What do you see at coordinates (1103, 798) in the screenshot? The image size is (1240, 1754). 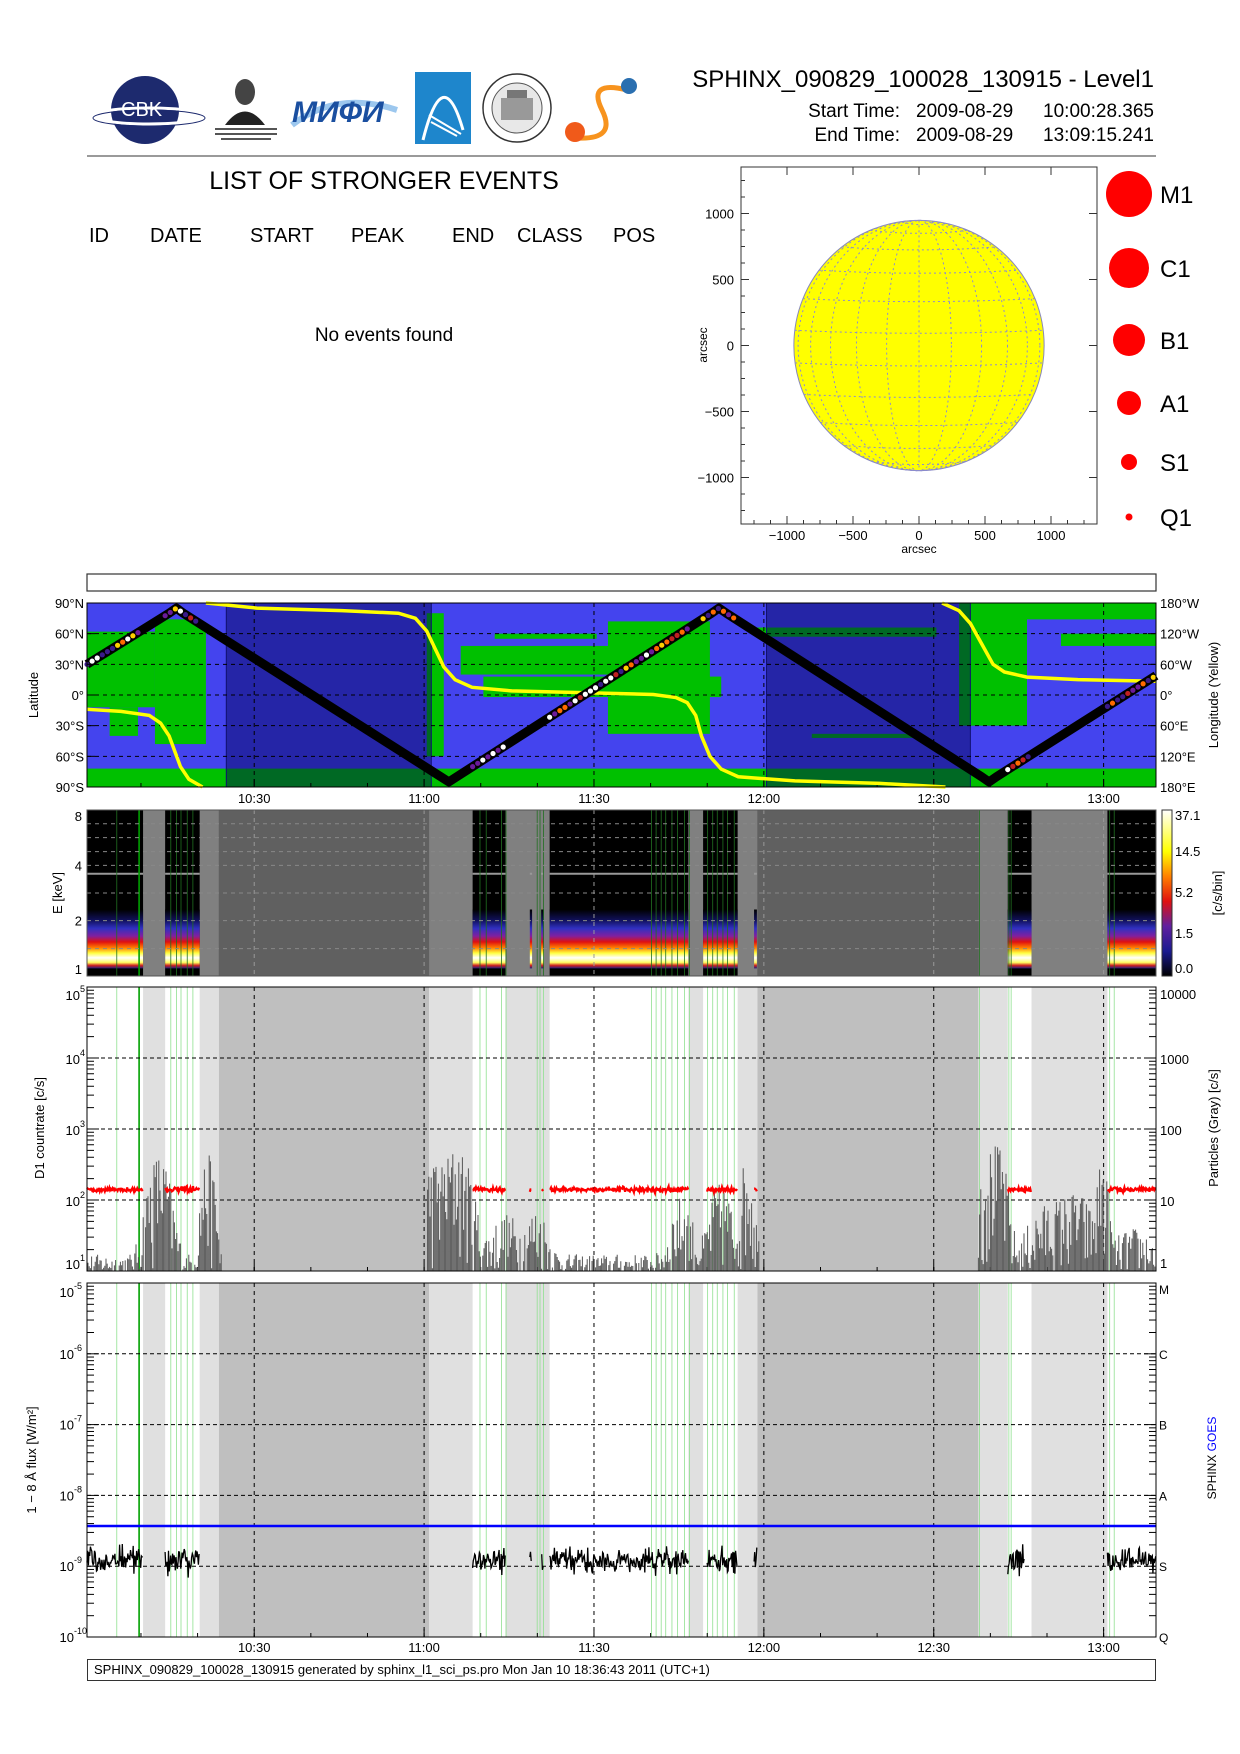 I see `orbit-map-time-label: 13:00` at bounding box center [1103, 798].